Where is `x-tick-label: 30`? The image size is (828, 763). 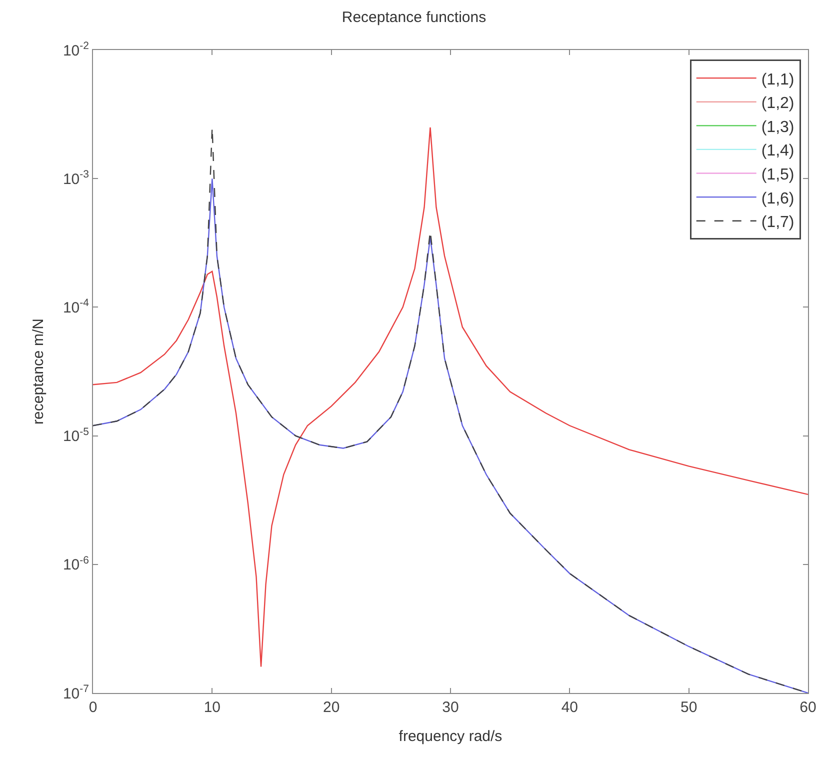 x-tick-label: 30 is located at coordinates (450, 707).